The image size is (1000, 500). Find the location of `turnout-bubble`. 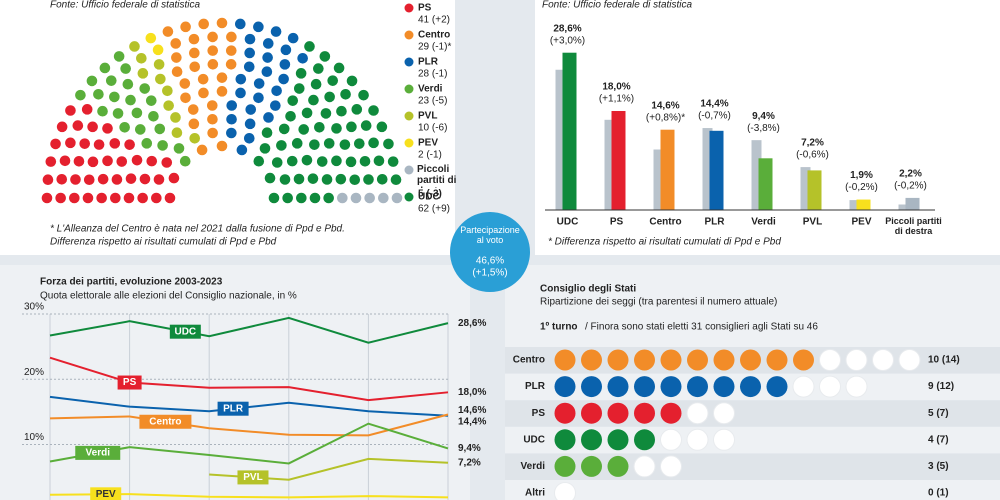

turnout-bubble is located at coordinates (490, 252).